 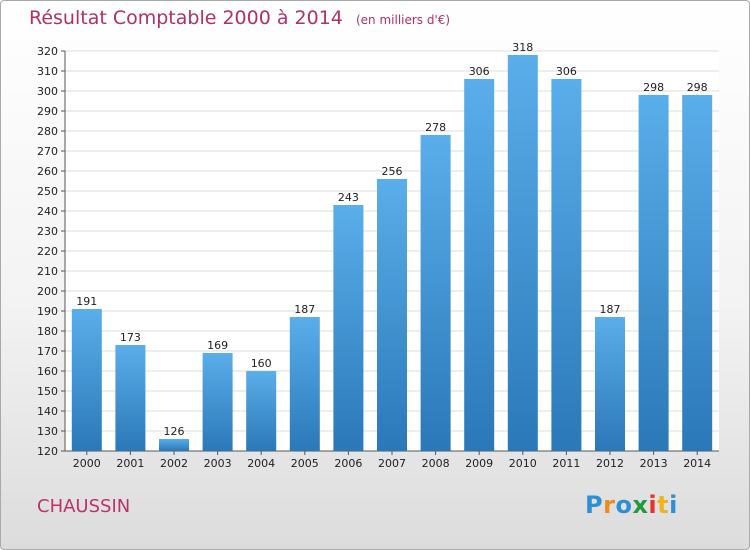 I want to click on x-tick-label: 2006, so click(x=348, y=463).